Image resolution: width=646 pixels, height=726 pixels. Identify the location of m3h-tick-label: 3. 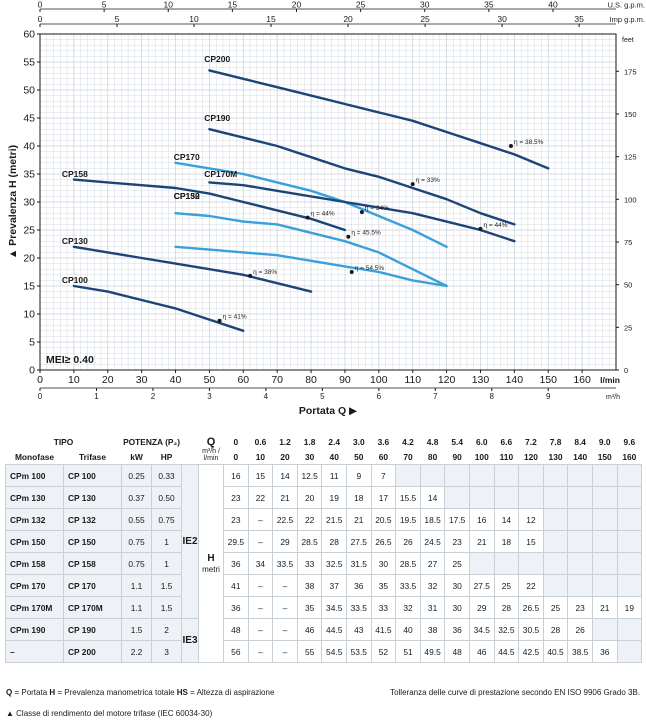
(209, 396).